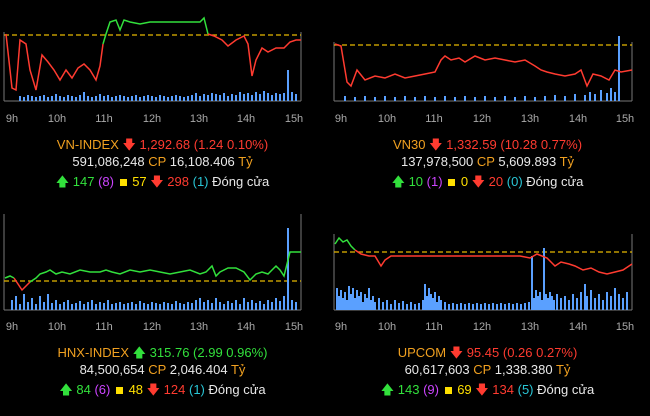 This screenshot has height=416, width=650. Describe the element at coordinates (108, 161) in the screenshot. I see `volume-value: 591,086,248` at that location.